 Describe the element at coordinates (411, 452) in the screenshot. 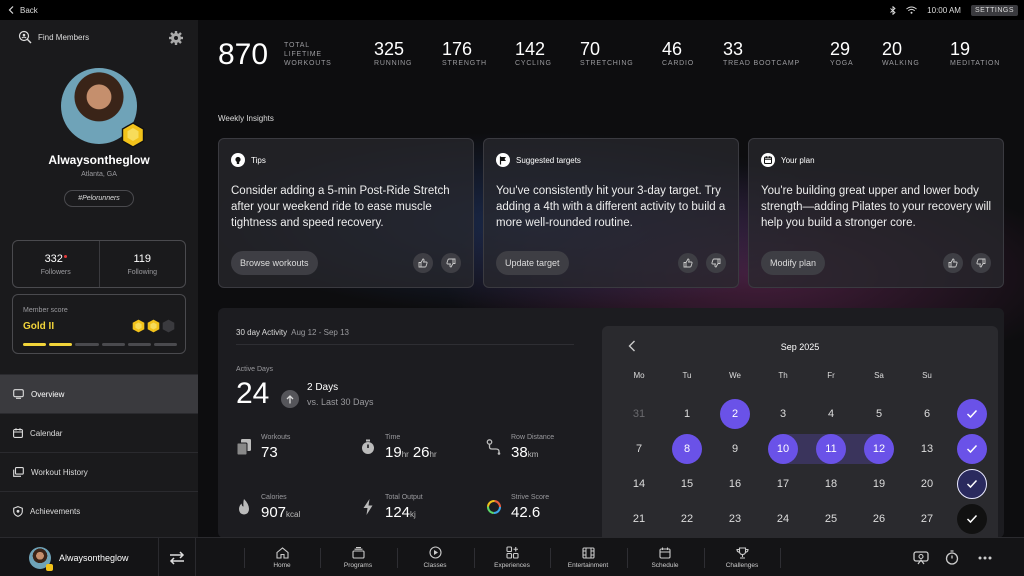

I see `metric-value-group: 19hr 26hr` at that location.